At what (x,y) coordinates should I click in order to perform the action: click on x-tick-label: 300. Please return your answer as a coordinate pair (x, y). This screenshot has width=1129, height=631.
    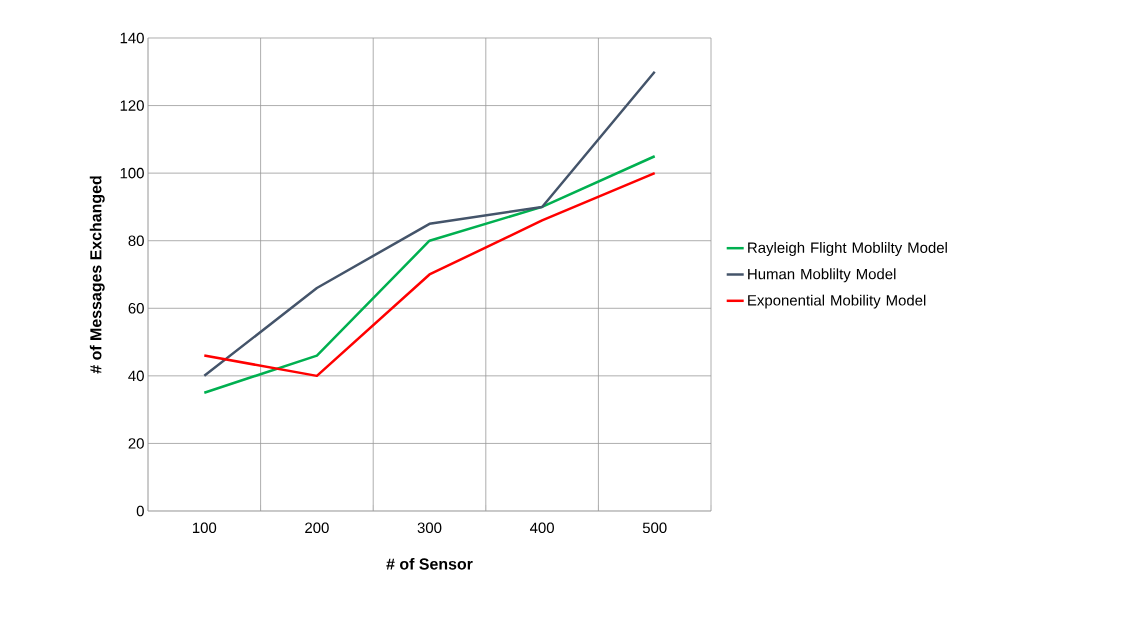
    Looking at the image, I should click on (429, 528).